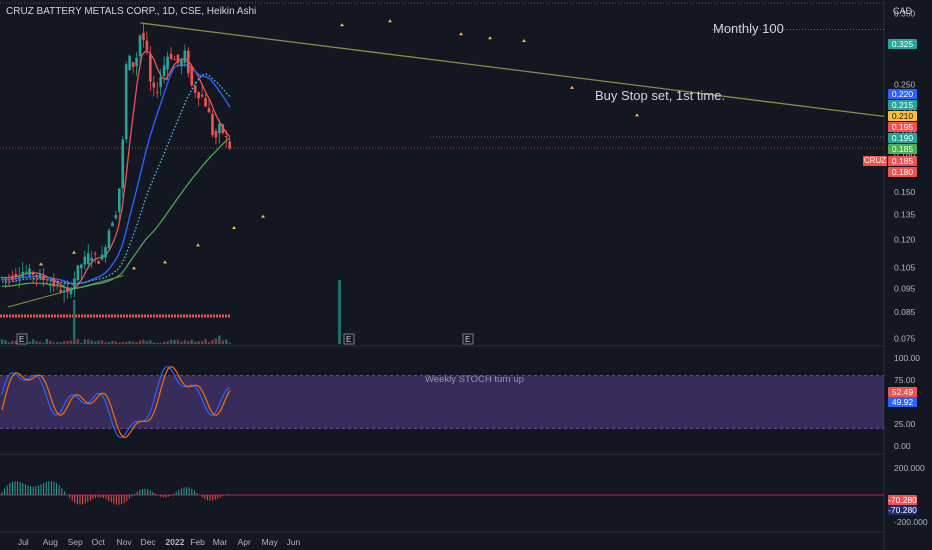  What do you see at coordinates (875, 161) in the screenshot?
I see `symbol-tag: CRUZ` at bounding box center [875, 161].